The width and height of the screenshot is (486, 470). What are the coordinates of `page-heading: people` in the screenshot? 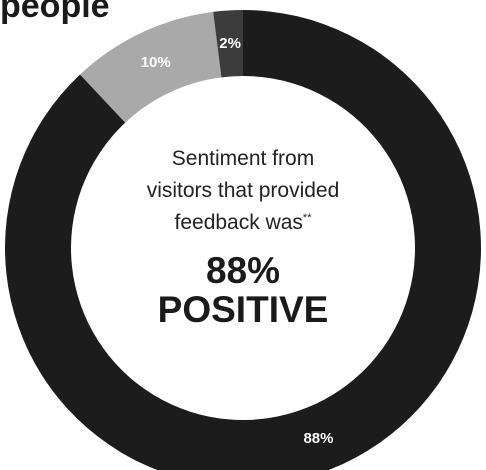 It's located at (55, 12).